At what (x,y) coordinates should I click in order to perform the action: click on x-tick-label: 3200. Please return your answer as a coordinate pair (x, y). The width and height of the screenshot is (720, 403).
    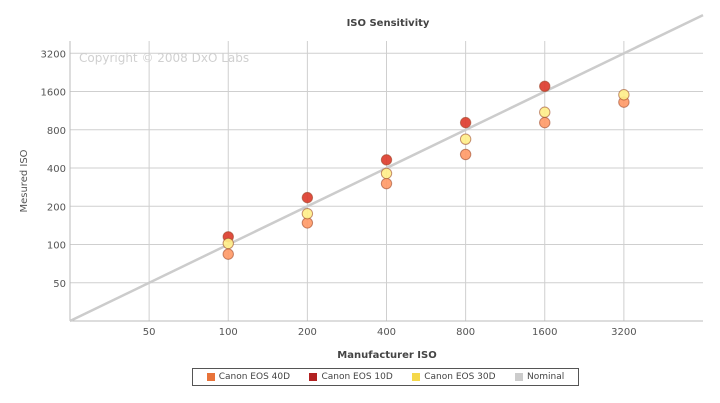
    Looking at the image, I should click on (623, 332).